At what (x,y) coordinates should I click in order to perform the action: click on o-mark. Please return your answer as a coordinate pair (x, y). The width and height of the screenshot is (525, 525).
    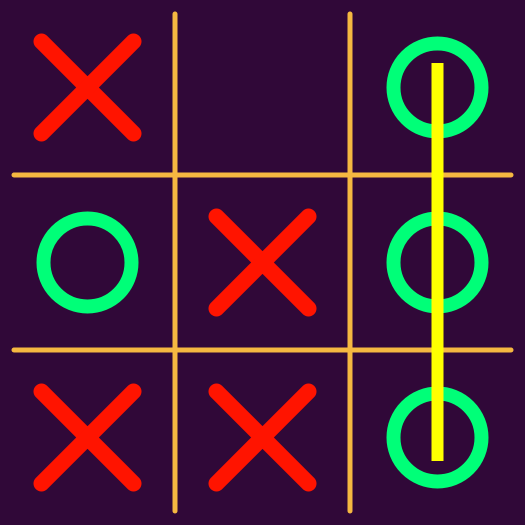
    Looking at the image, I should click on (87, 262).